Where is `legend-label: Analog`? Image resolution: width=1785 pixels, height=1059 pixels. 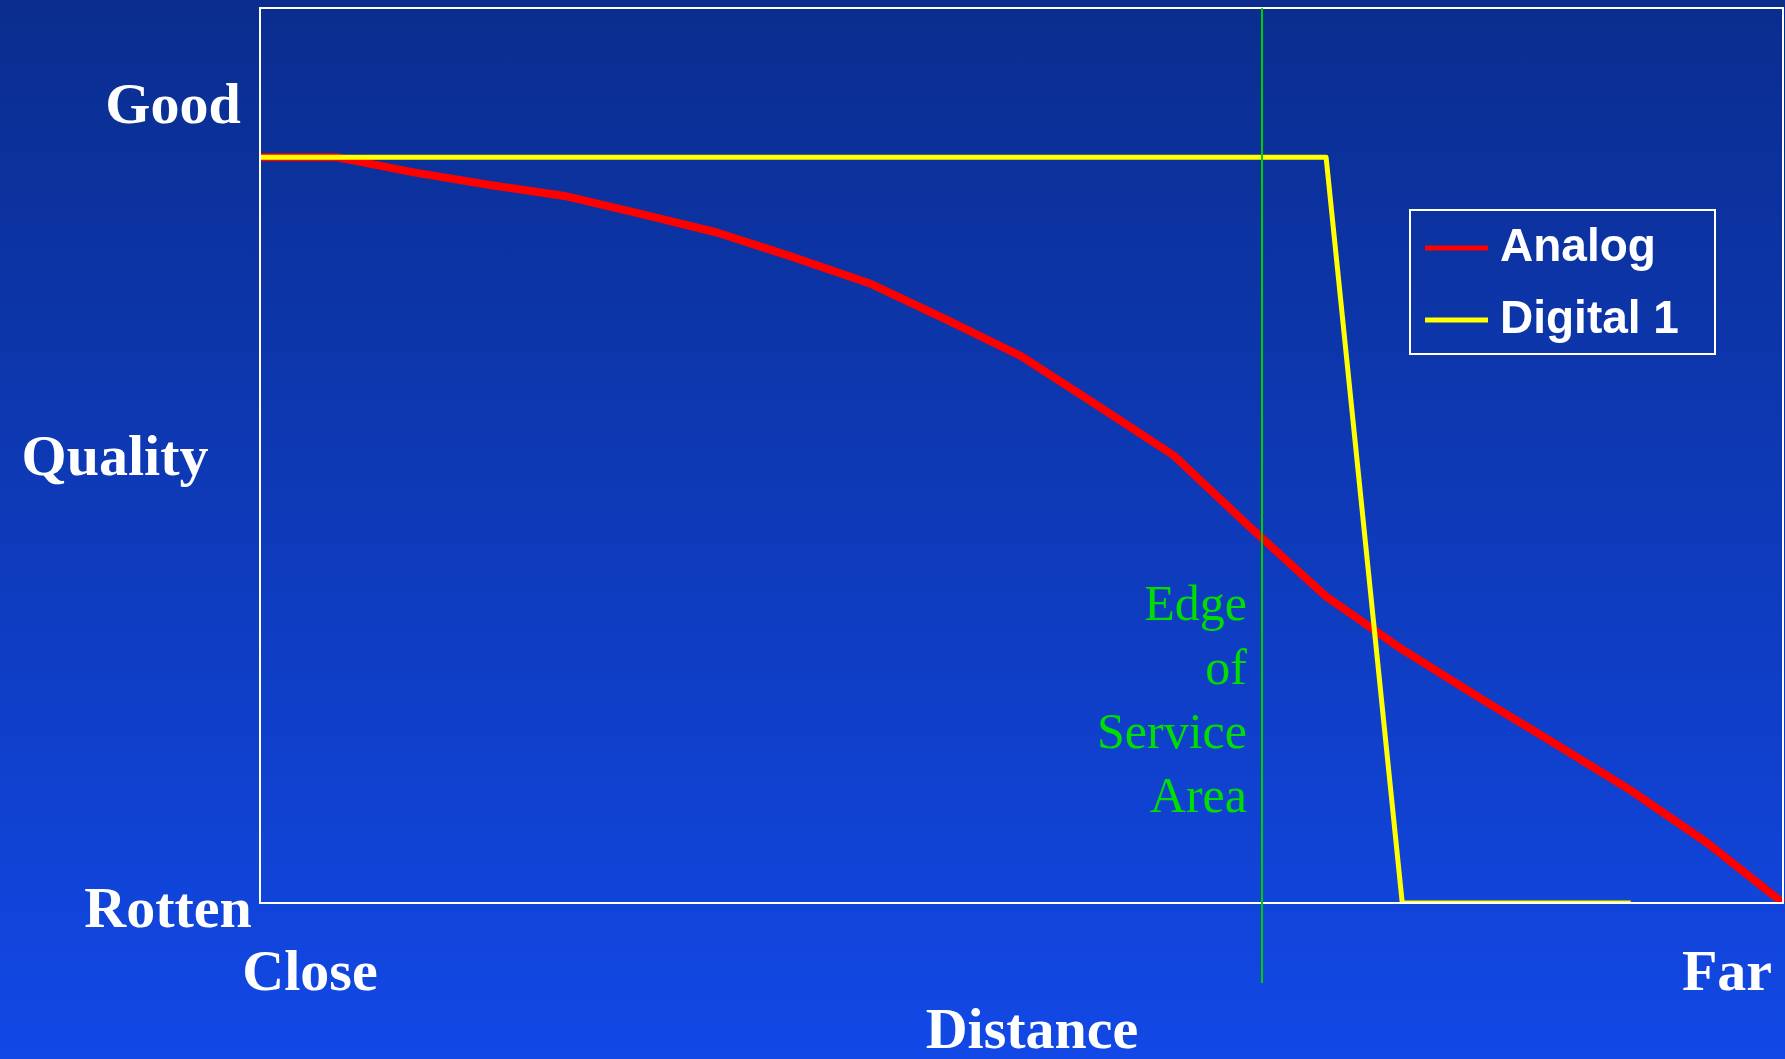 legend-label: Analog is located at coordinates (1578, 244).